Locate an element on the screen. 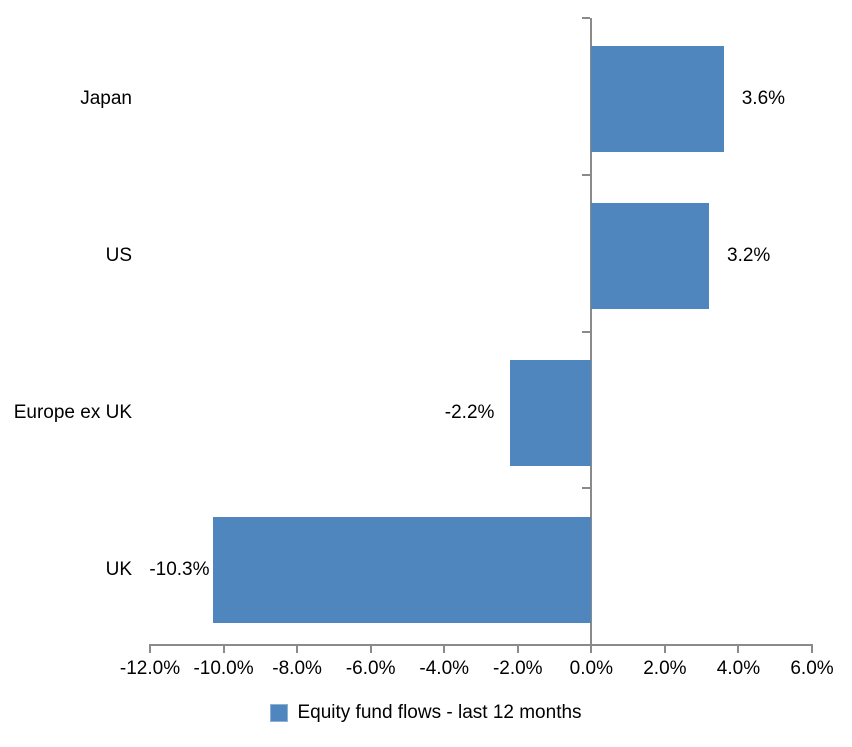 The image size is (852, 747). x-tick-label-0-0-: 0.0% is located at coordinates (591, 668).